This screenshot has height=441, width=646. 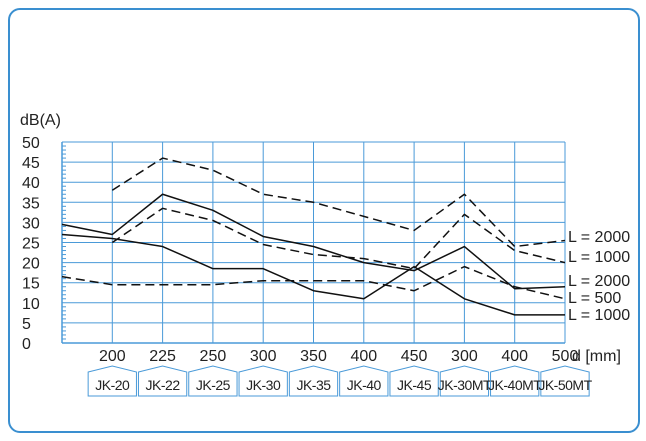 I want to click on x-tick-label: 250, so click(x=213, y=356).